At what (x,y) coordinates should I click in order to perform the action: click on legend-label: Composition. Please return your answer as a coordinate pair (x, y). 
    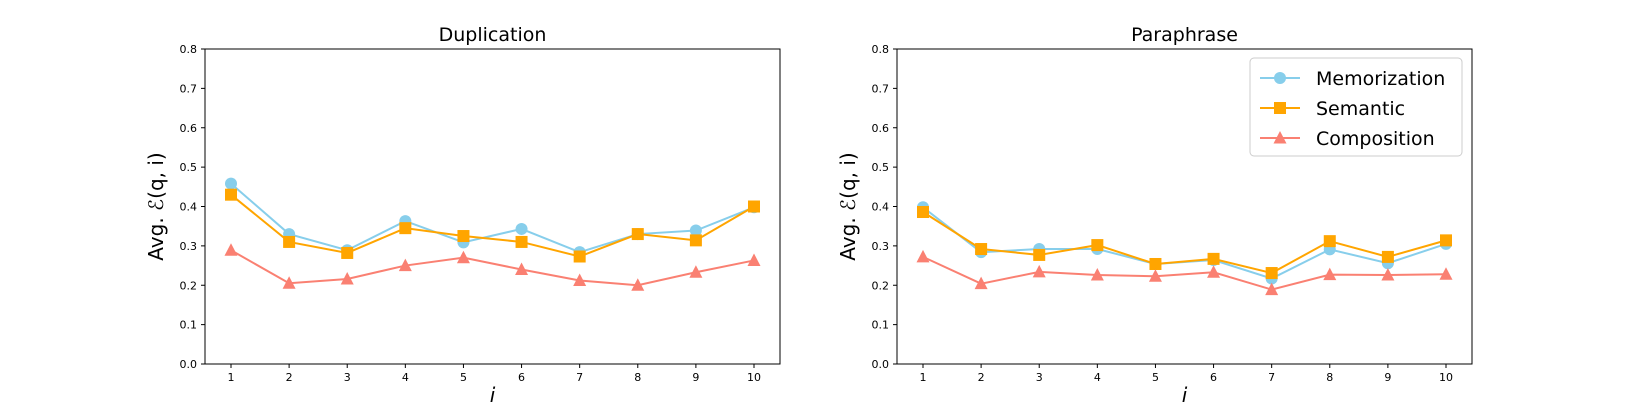
    Looking at the image, I should click on (1375, 139).